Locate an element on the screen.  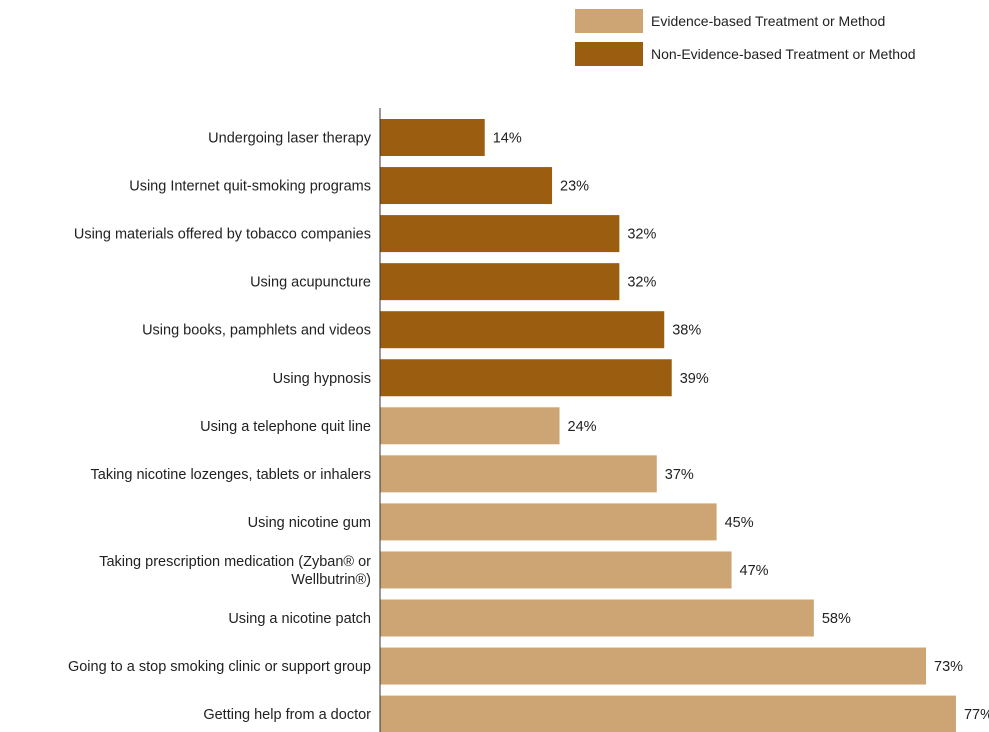
legend-label-evidence: Evidence-based Treatment or Method is located at coordinates (768, 21).